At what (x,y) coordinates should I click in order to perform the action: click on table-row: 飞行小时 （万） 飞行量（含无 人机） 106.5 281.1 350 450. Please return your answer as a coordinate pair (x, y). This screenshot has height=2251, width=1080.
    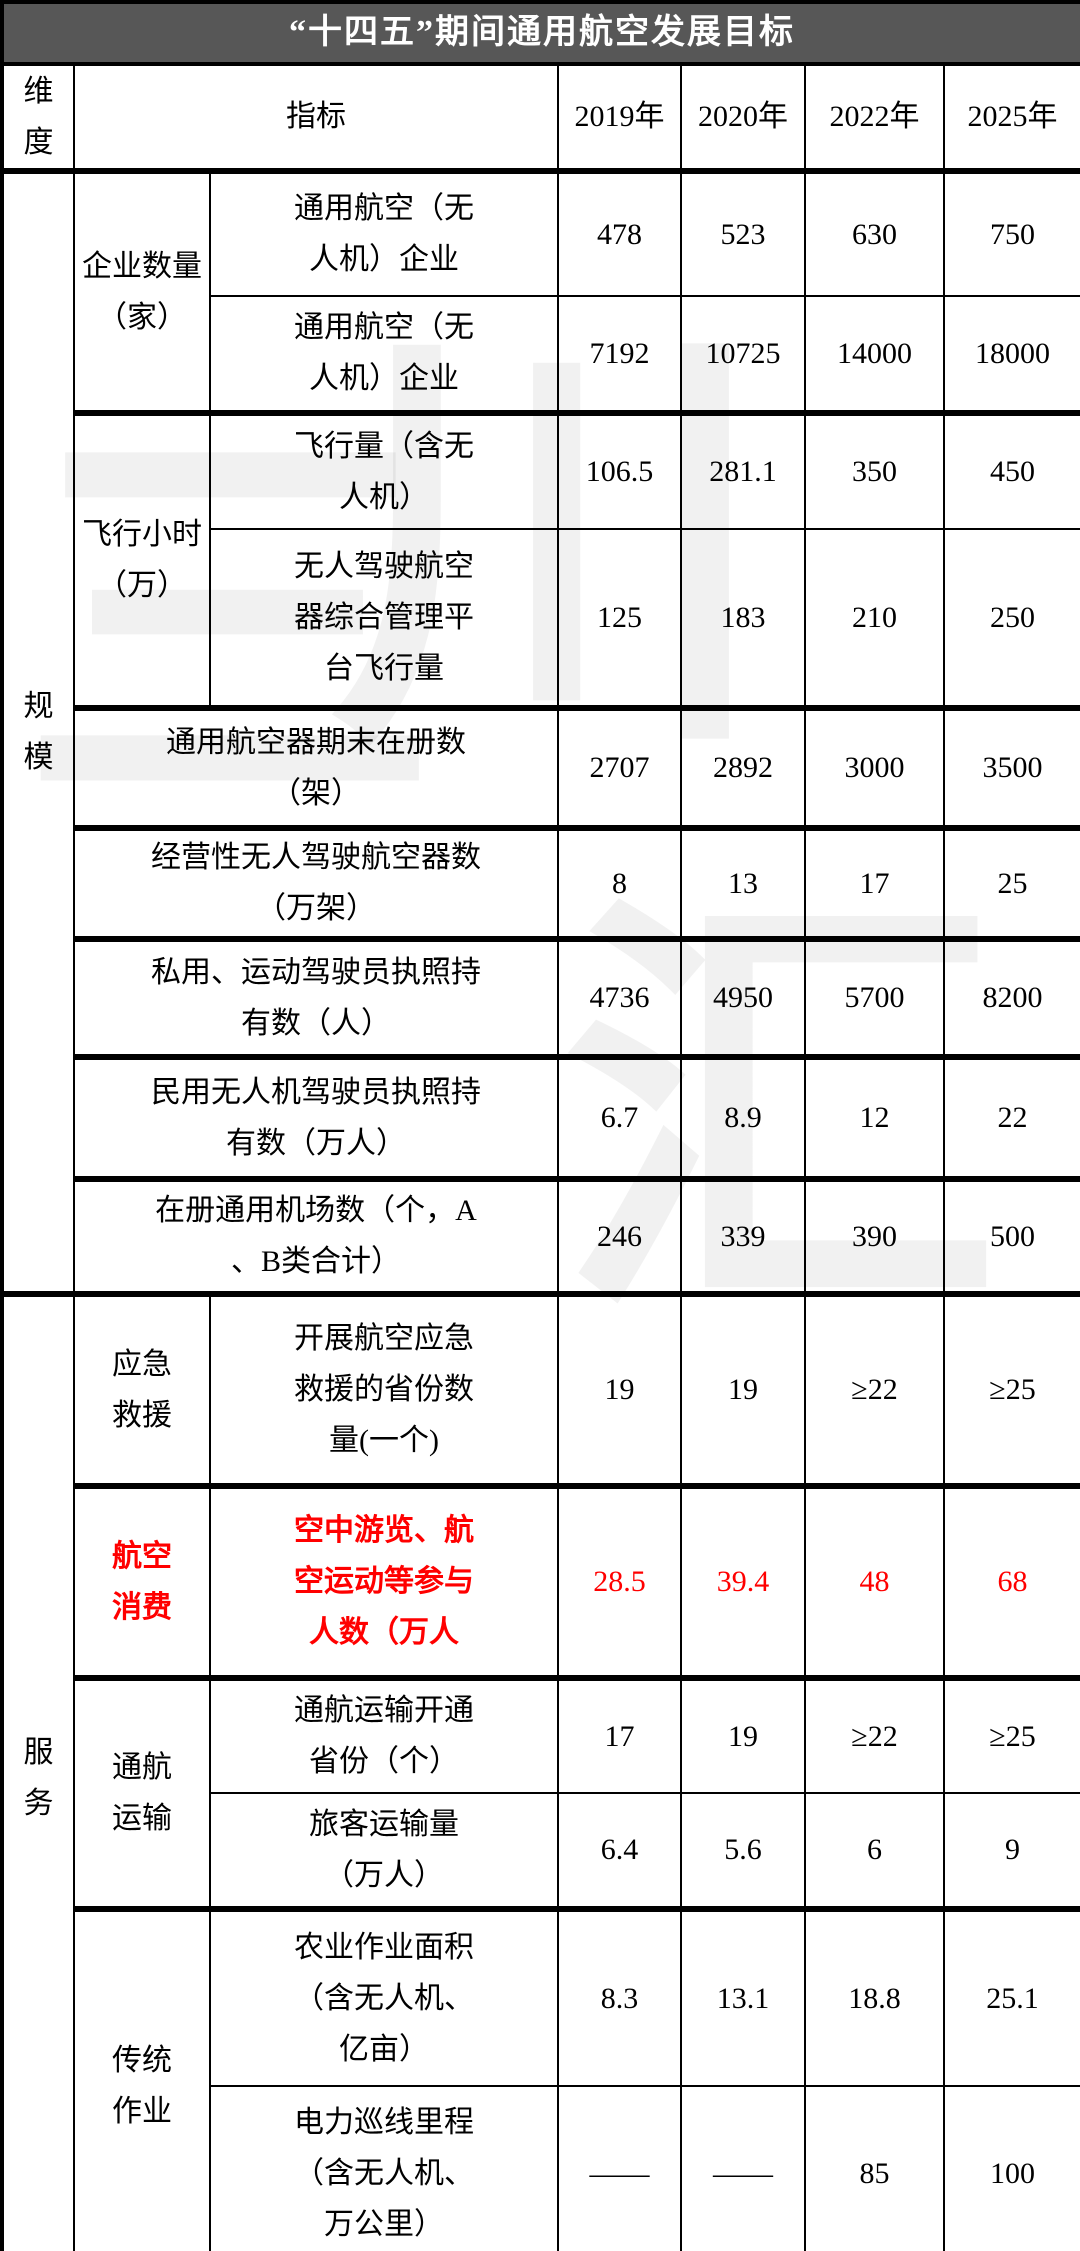
    Looking at the image, I should click on (541, 559).